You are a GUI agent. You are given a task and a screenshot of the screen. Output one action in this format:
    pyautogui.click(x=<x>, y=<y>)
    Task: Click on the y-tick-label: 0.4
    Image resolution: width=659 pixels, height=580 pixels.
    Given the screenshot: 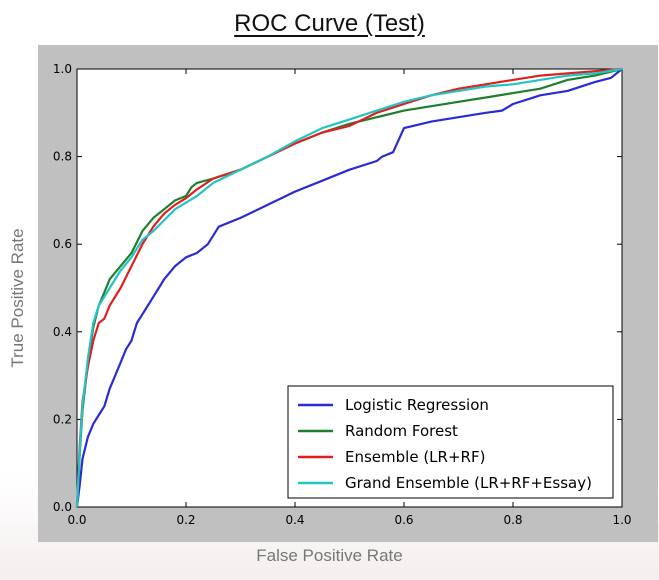 What is the action you would take?
    pyautogui.click(x=62, y=332)
    